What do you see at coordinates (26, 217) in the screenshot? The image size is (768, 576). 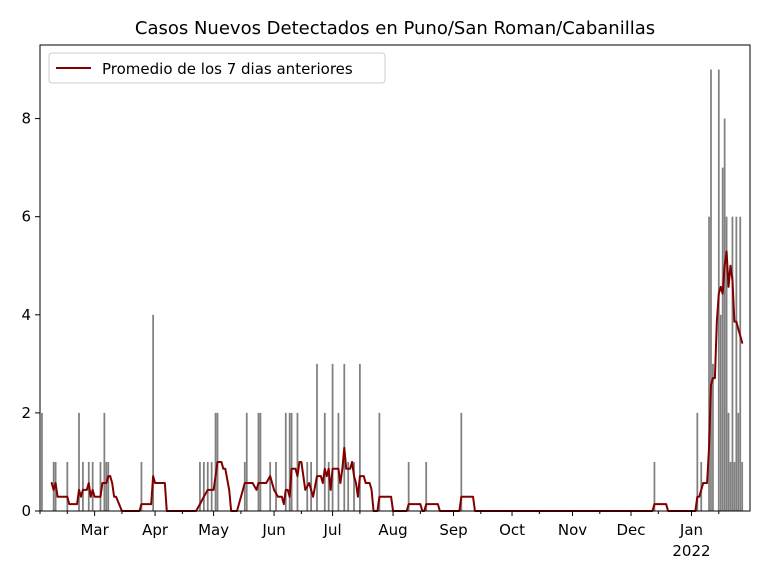 I see `y-tick-label: 6` at bounding box center [26, 217].